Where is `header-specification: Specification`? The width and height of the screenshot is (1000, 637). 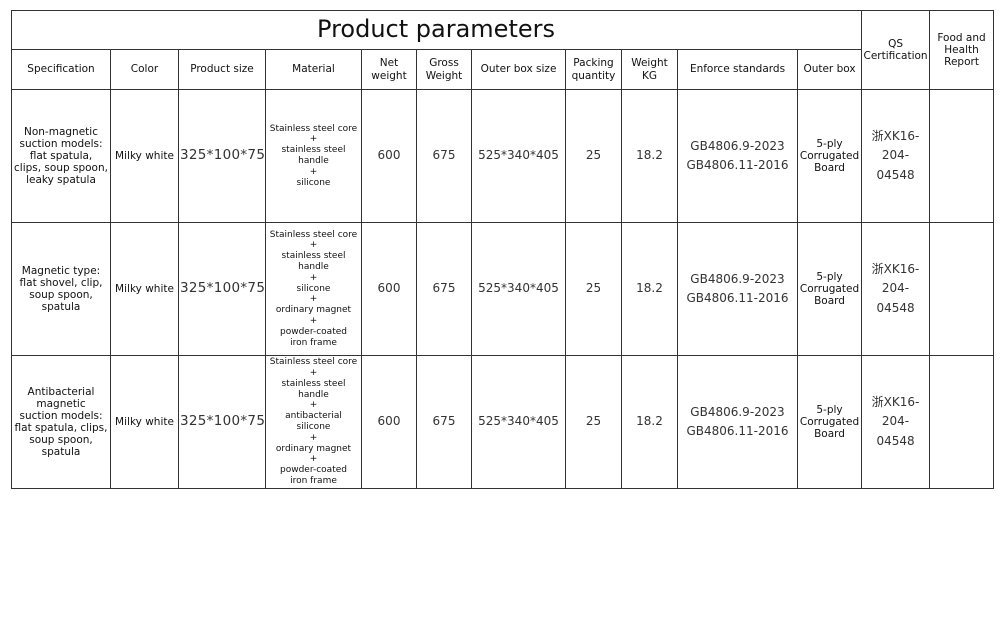
header-specification: Specification is located at coordinates (61, 69).